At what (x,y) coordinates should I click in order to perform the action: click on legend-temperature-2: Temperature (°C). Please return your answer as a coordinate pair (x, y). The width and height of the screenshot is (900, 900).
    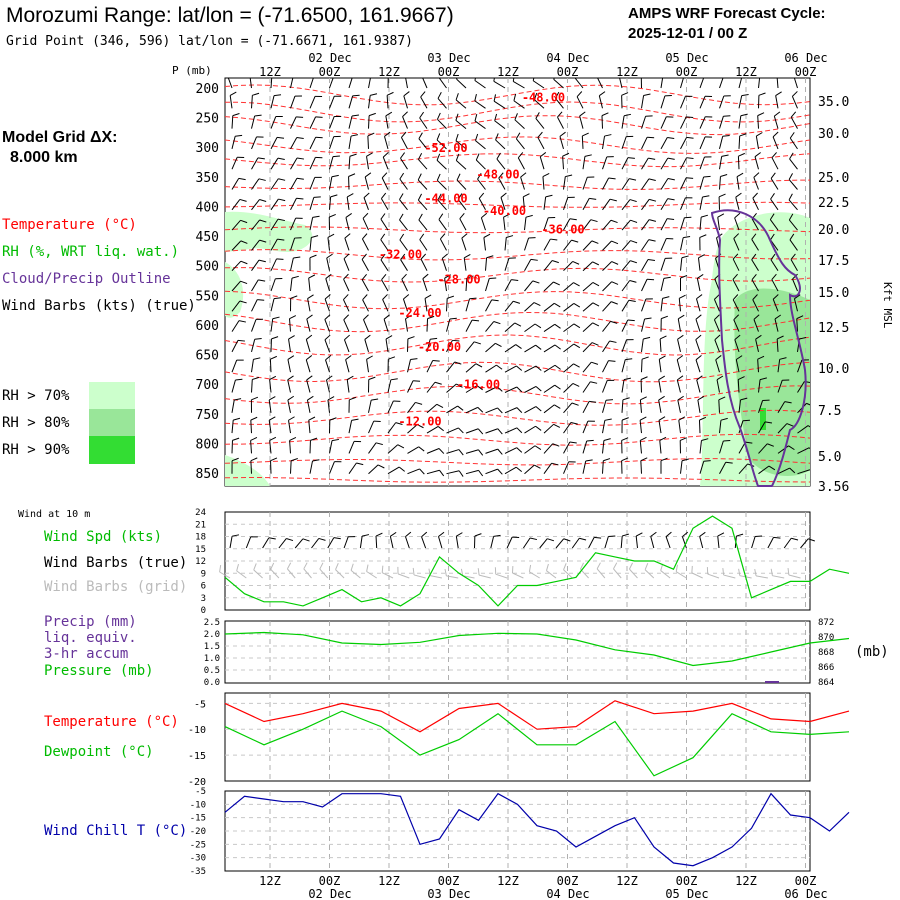
    Looking at the image, I should click on (111, 722).